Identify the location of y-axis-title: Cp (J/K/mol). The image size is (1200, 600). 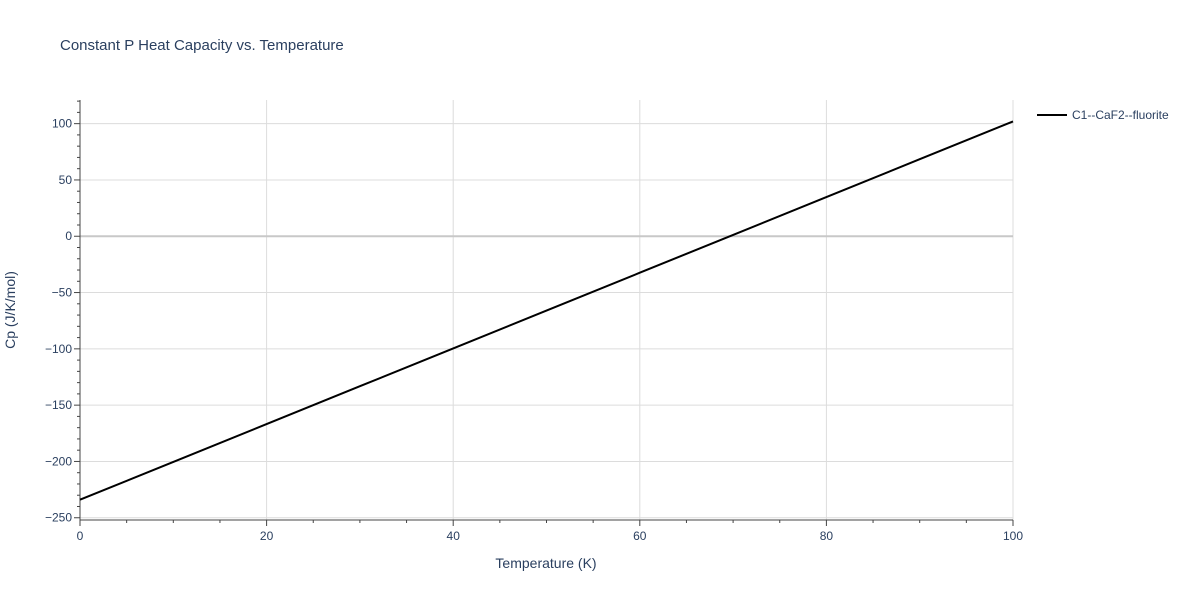
(10, 310).